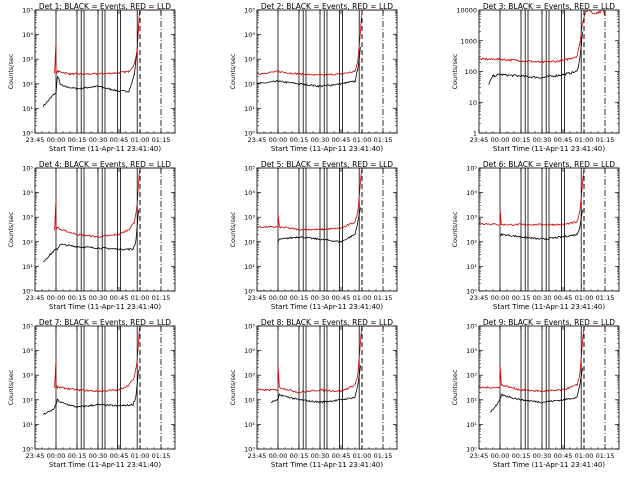 This screenshot has height=480, width=640. What do you see at coordinates (549, 322) in the screenshot?
I see `chart-title: Det 9: BLACK = Events, RED = LLD` at bounding box center [549, 322].